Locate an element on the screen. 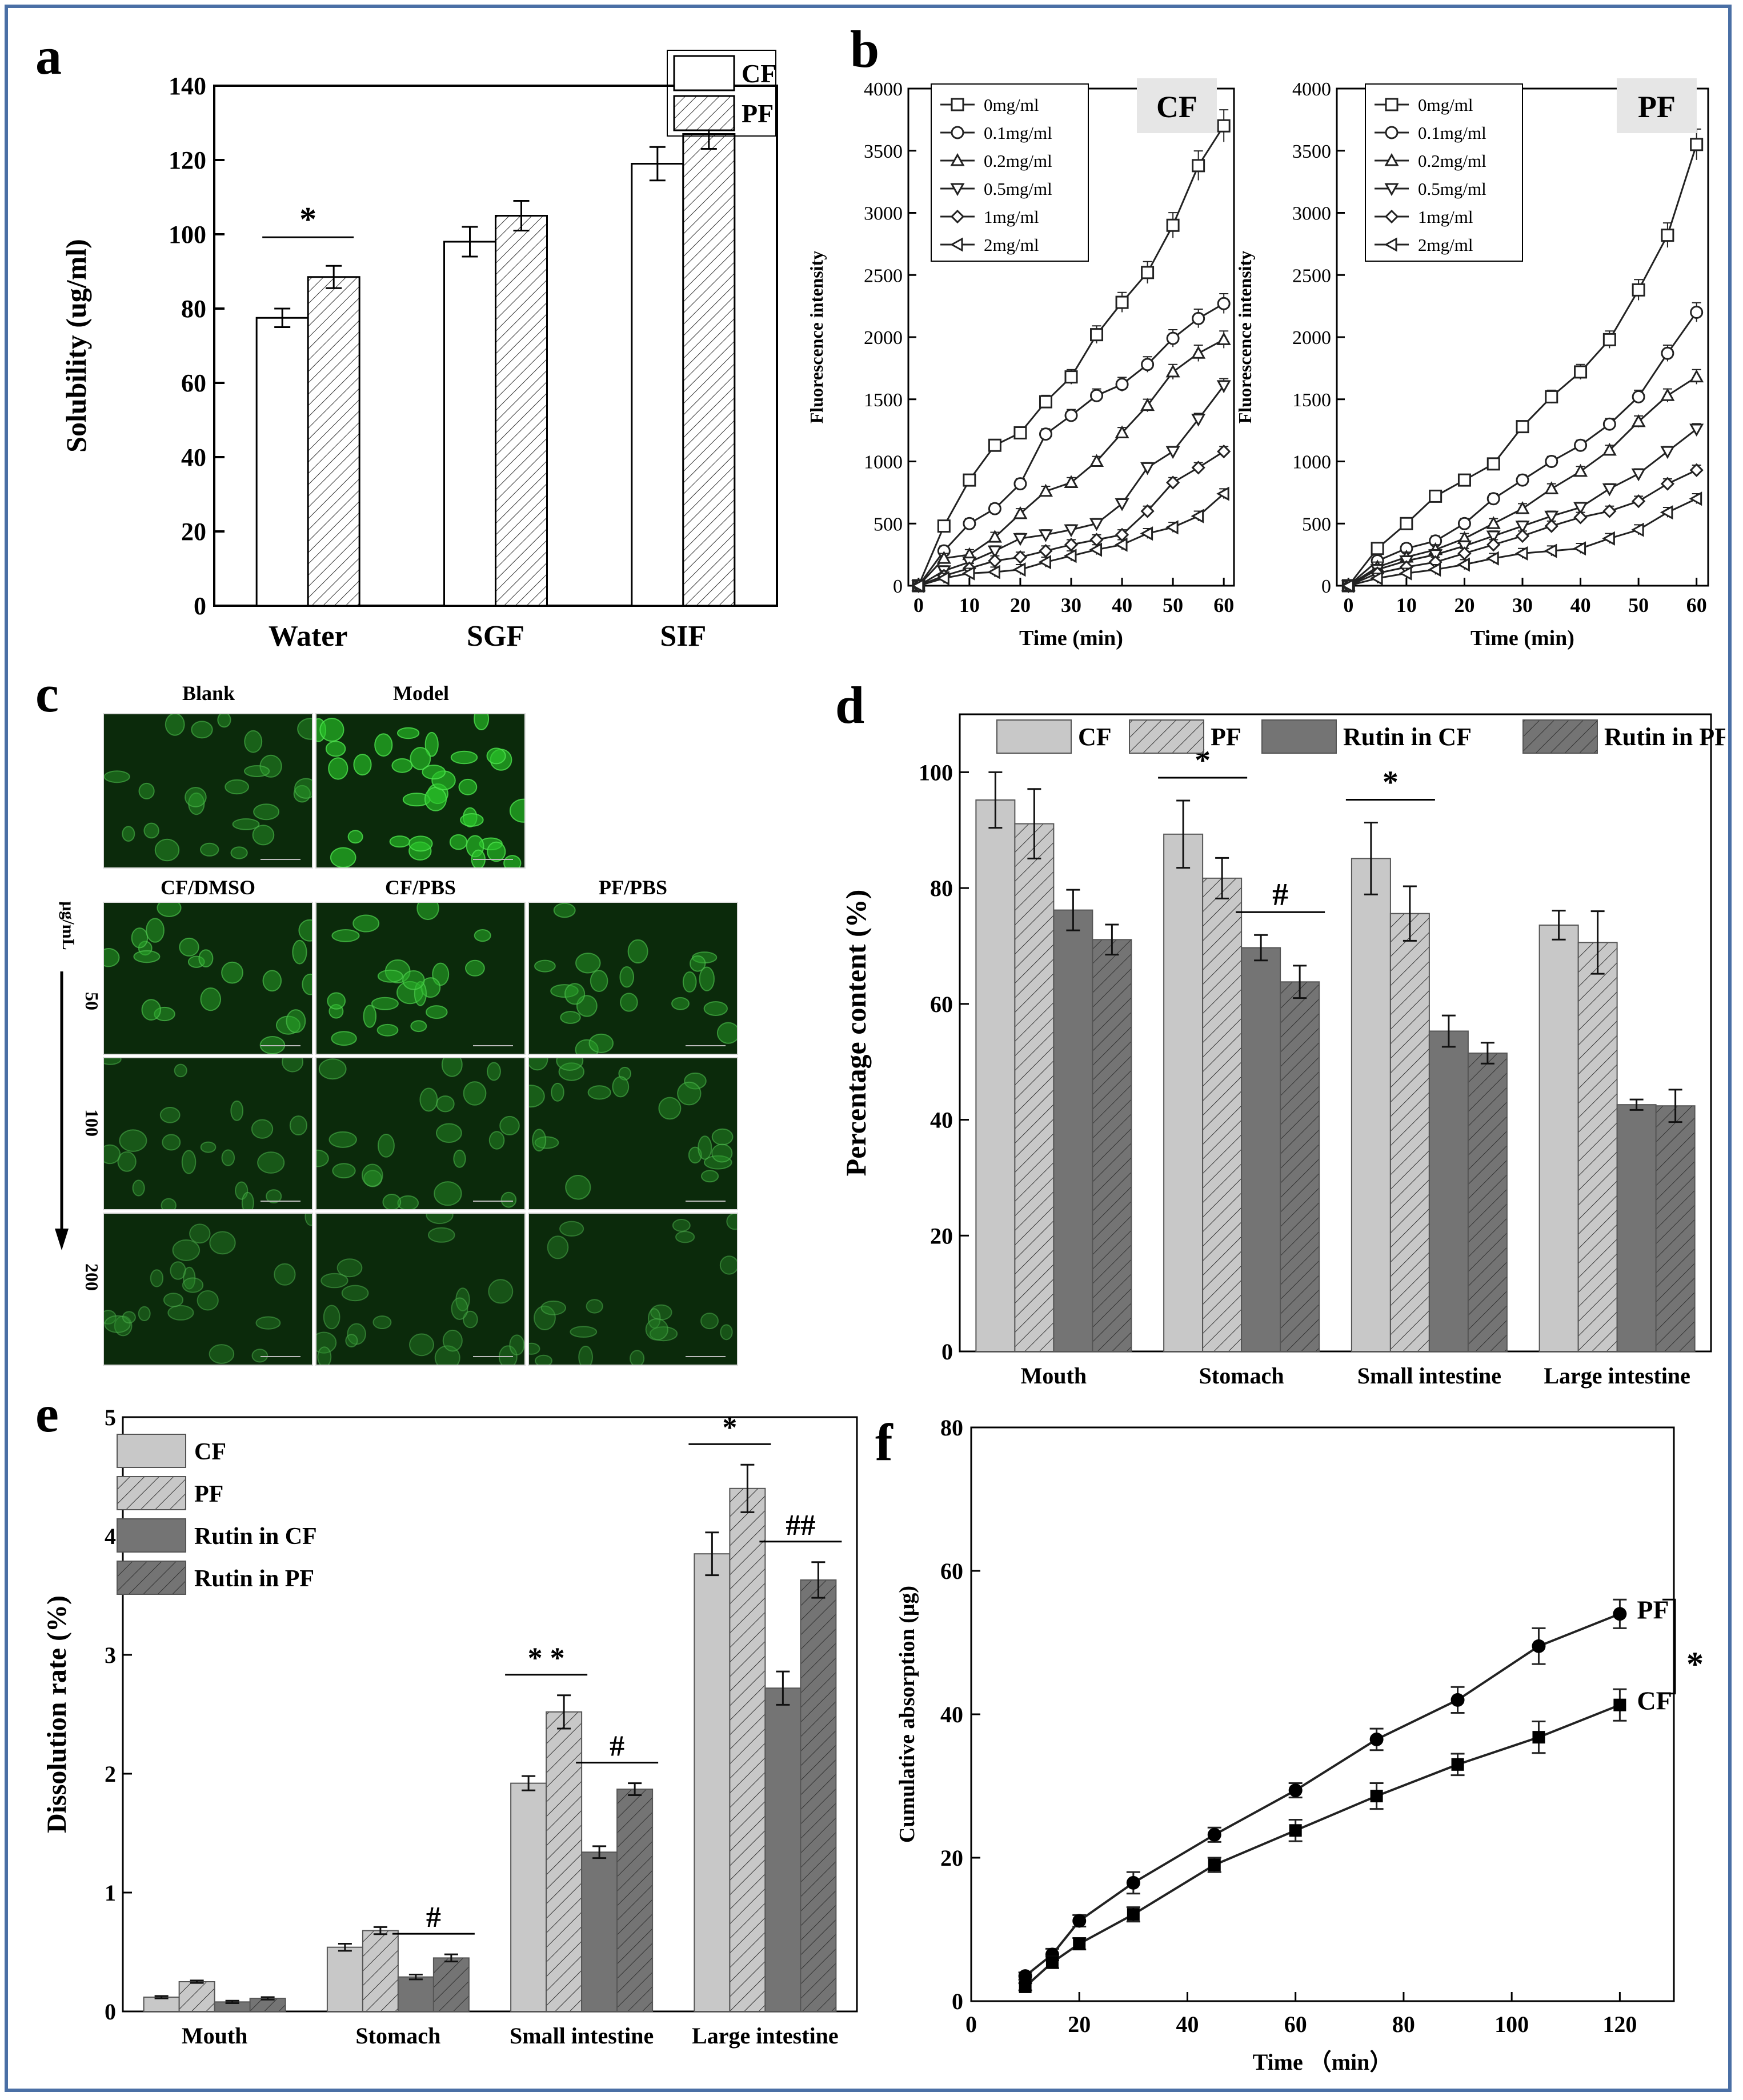 This screenshot has height=2100, width=1743. micro-col-pf-pbs: PF/PBS is located at coordinates (632, 887).